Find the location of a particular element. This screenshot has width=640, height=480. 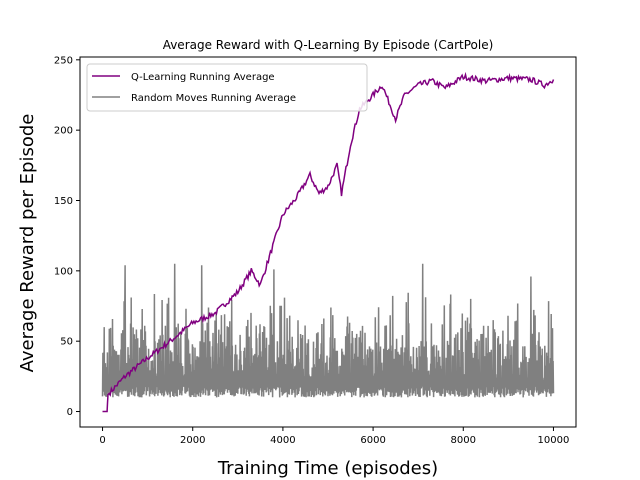

x-tick-label: 0 is located at coordinates (102, 440).